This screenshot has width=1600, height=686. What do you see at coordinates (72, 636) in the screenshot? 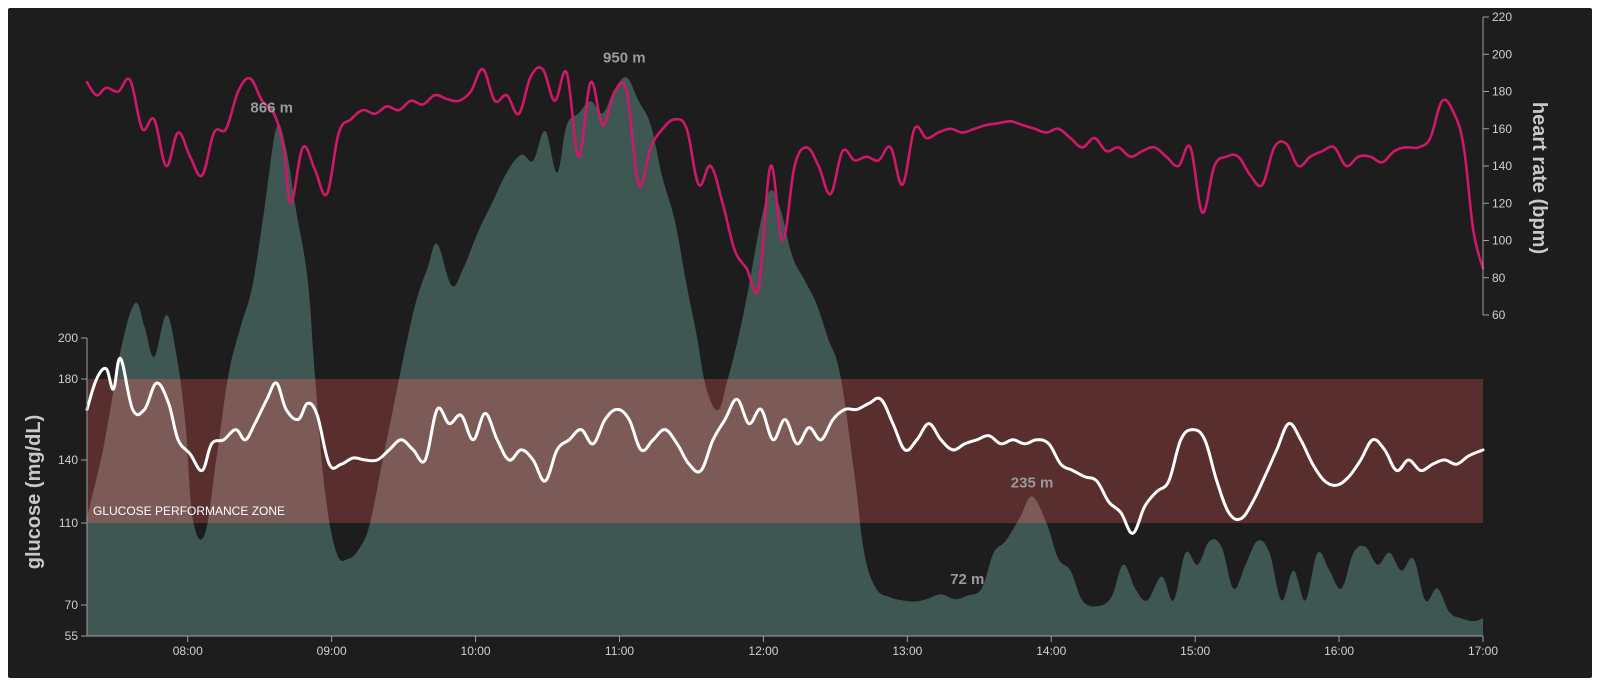
I see `glucose-tick-label: 55` at bounding box center [72, 636].